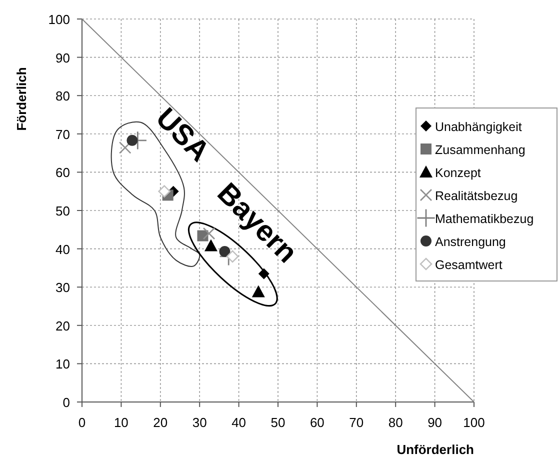 Image resolution: width=560 pixels, height=461 pixels. What do you see at coordinates (63, 96) in the screenshot?
I see `y-tick-label: 80` at bounding box center [63, 96].